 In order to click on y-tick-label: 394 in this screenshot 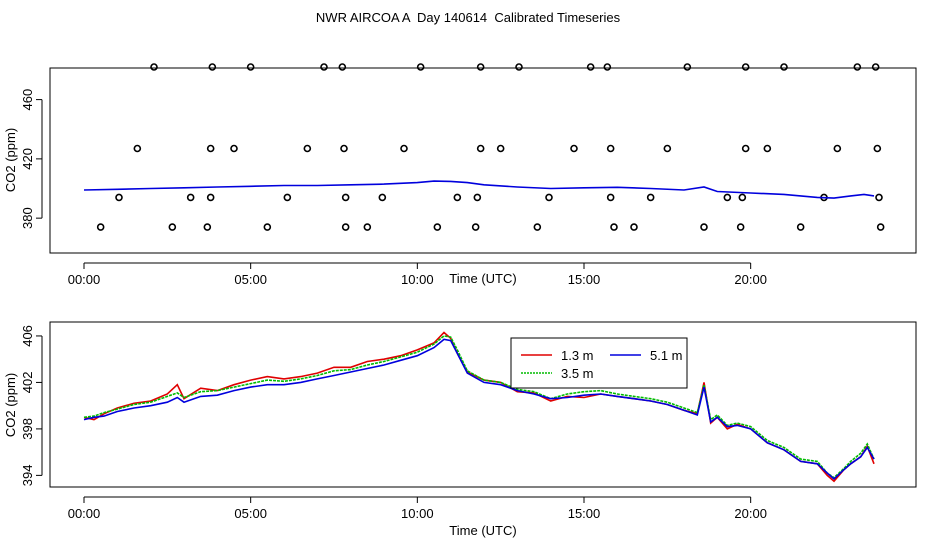, I will do `click(27, 476)`.